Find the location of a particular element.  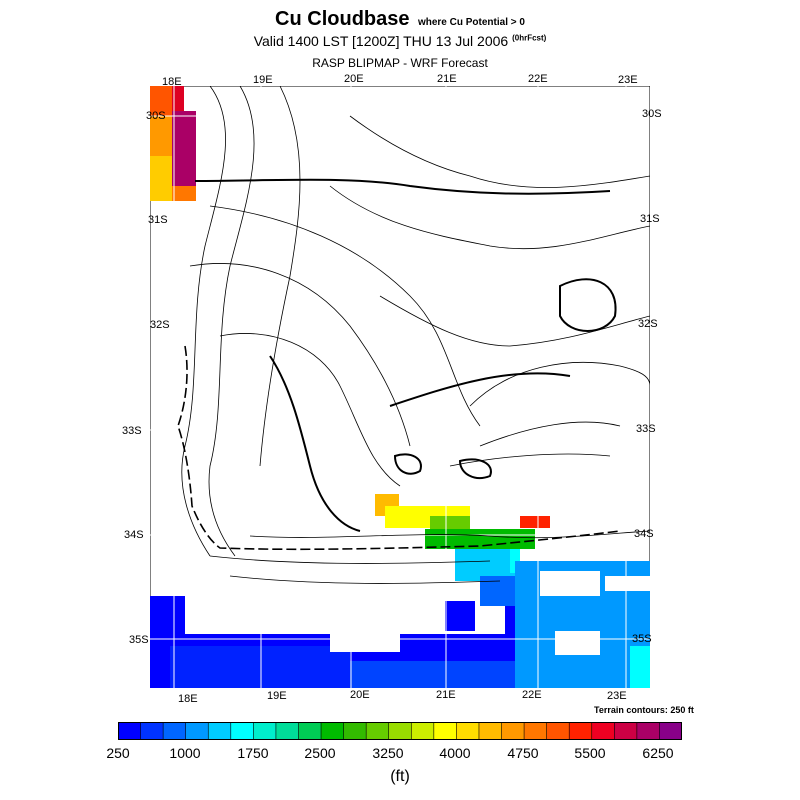

colorbar-tick-label: 6250 is located at coordinates (658, 753).